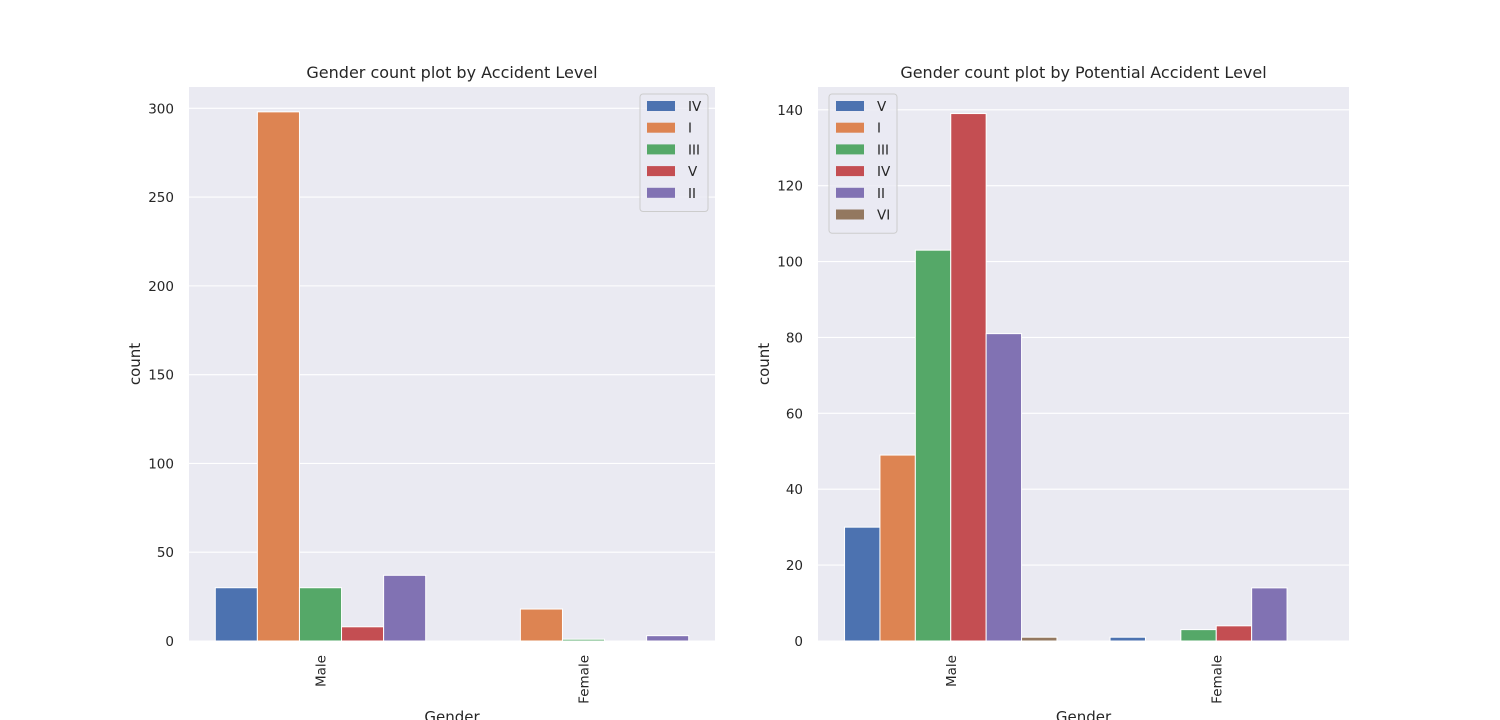 The image size is (1500, 720). I want to click on bar-female-i, so click(541, 625).